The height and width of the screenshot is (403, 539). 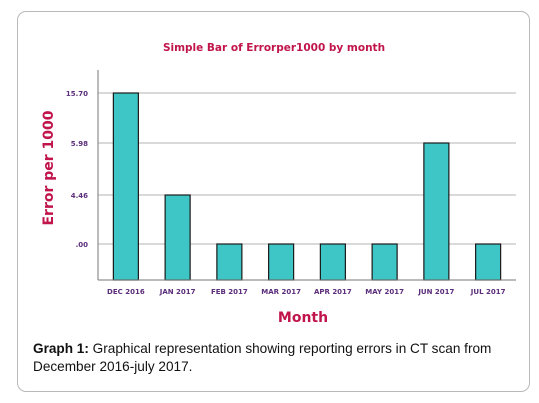 What do you see at coordinates (79, 196) in the screenshot?
I see `y-tick-label: 4.46` at bounding box center [79, 196].